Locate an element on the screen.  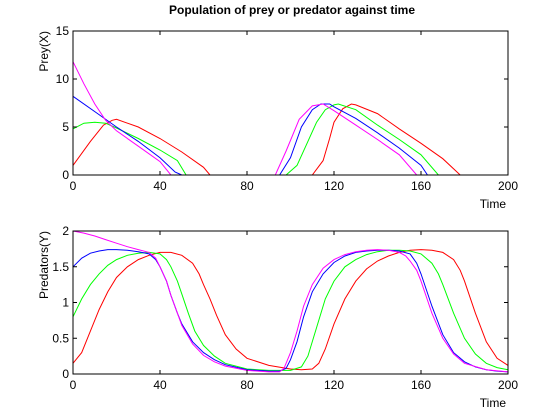
predator-x-tick-label: 80 is located at coordinates (247, 385).